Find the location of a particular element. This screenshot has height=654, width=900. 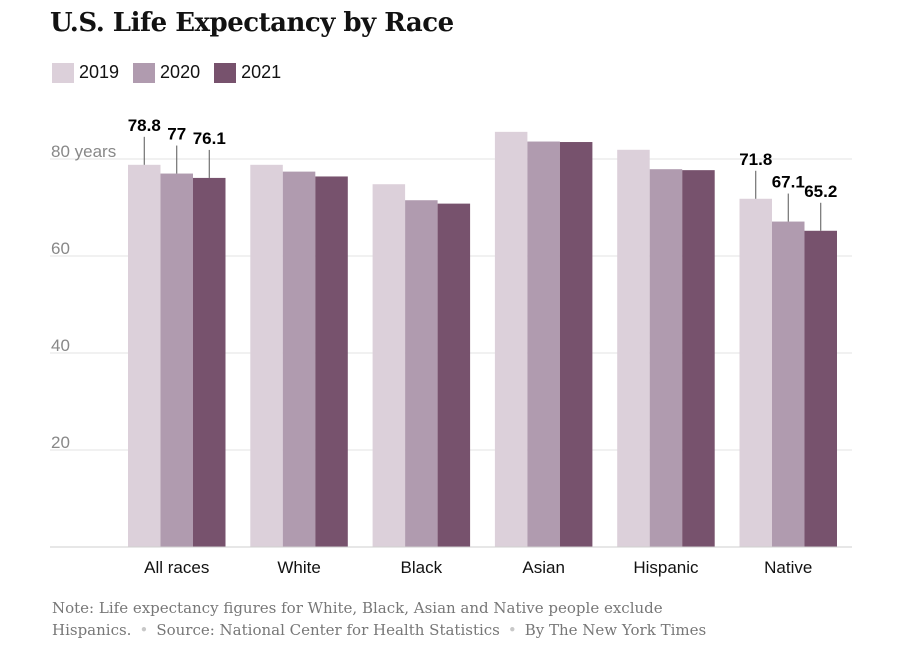

legend-label-2021: 2021 is located at coordinates (261, 72).